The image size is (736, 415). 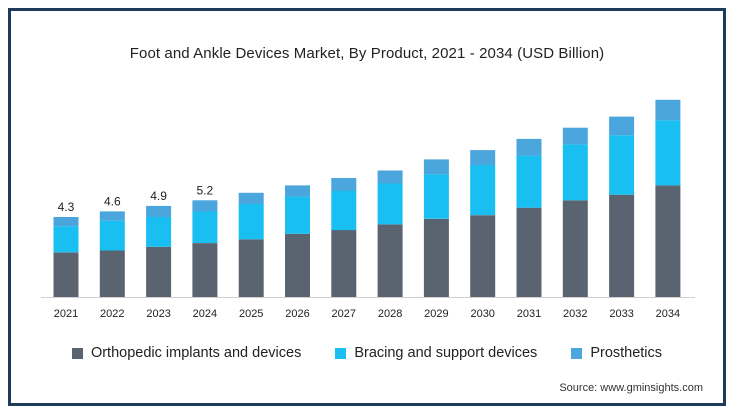 I want to click on bar-prosthetics-2024, so click(x=205, y=206).